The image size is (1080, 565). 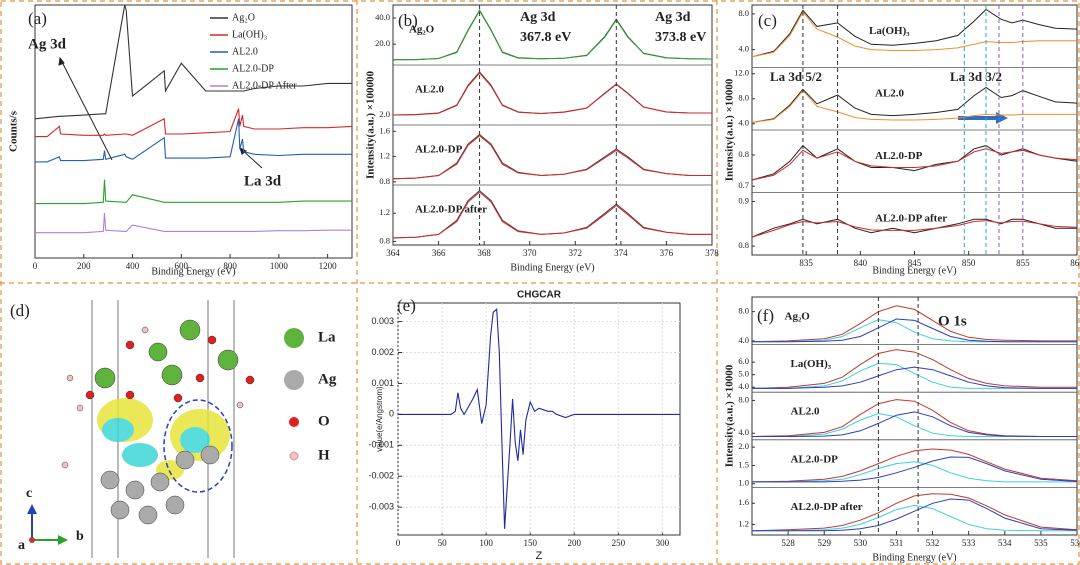 What do you see at coordinates (765, 315) in the screenshot?
I see `panel-label: (f)` at bounding box center [765, 315].